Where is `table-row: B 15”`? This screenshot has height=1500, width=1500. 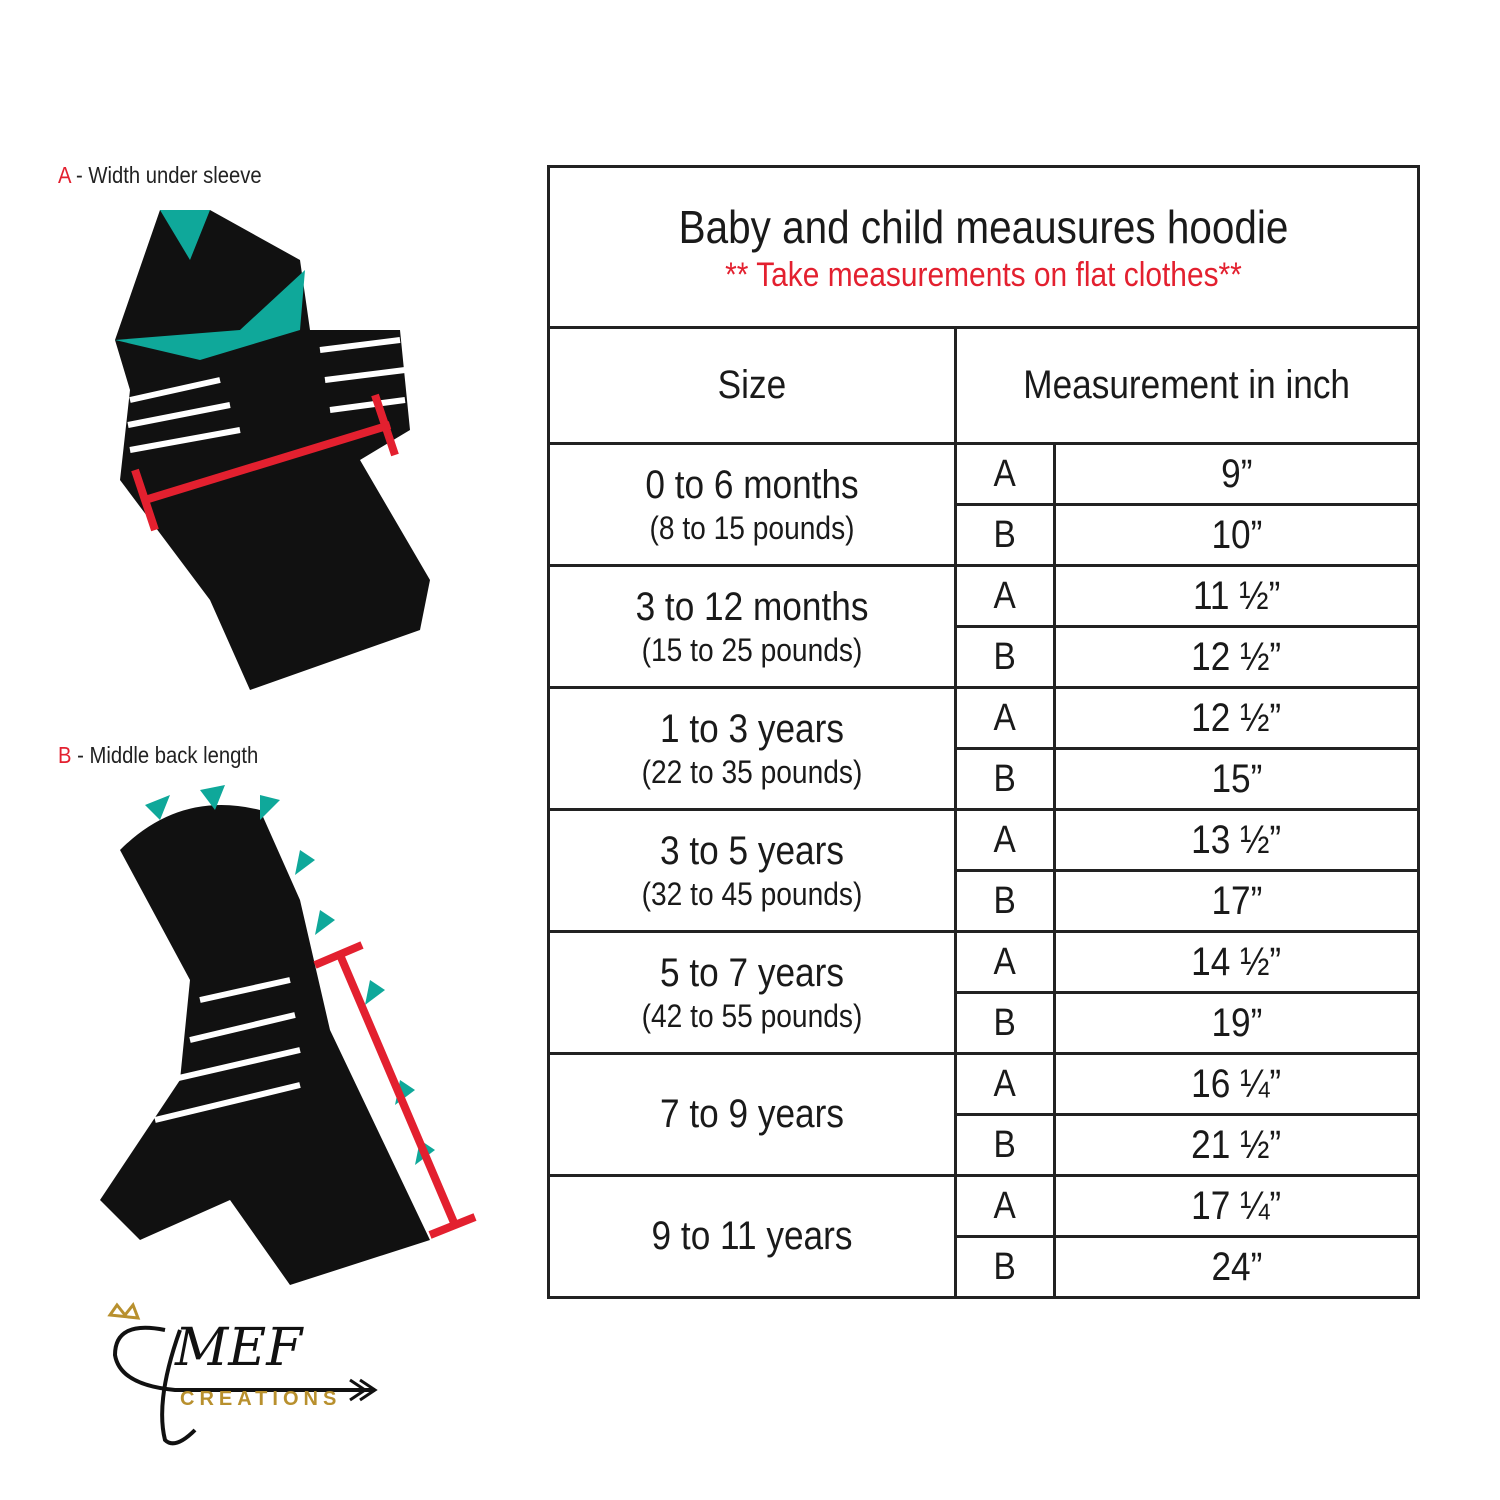
table-row: B 15” is located at coordinates (984, 779).